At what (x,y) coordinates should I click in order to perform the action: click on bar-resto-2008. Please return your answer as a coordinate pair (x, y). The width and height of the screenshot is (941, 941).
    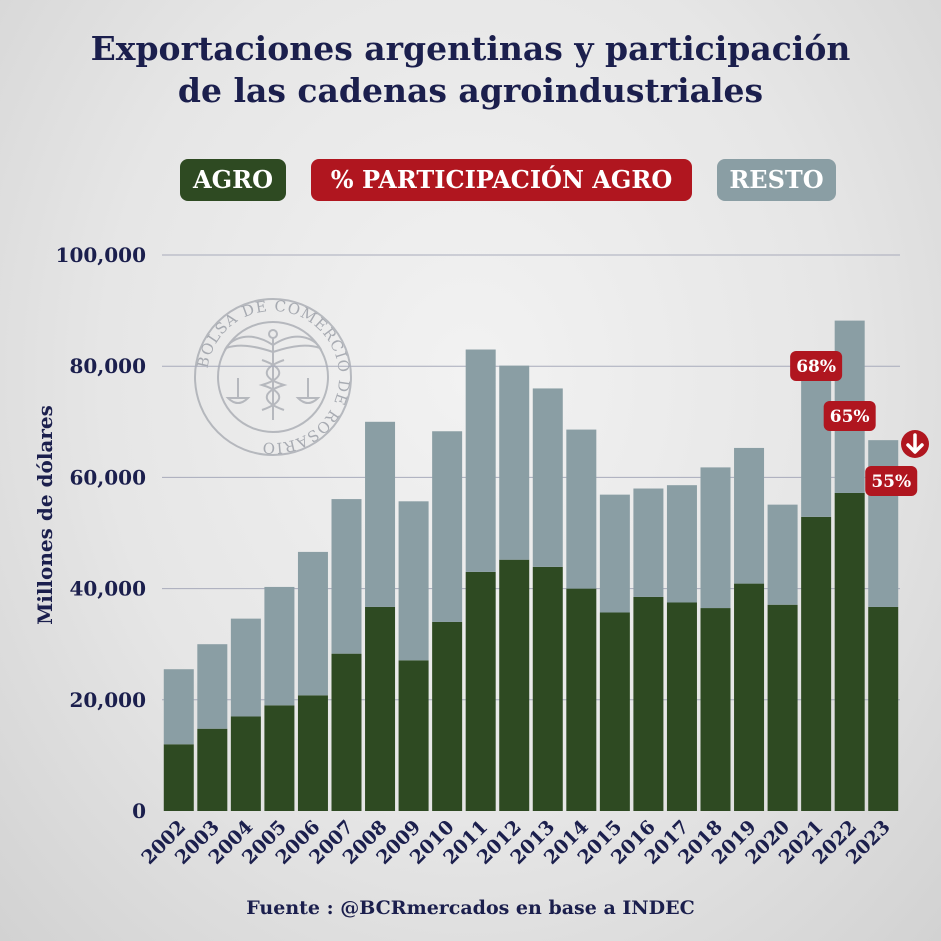
    Looking at the image, I should click on (380, 514).